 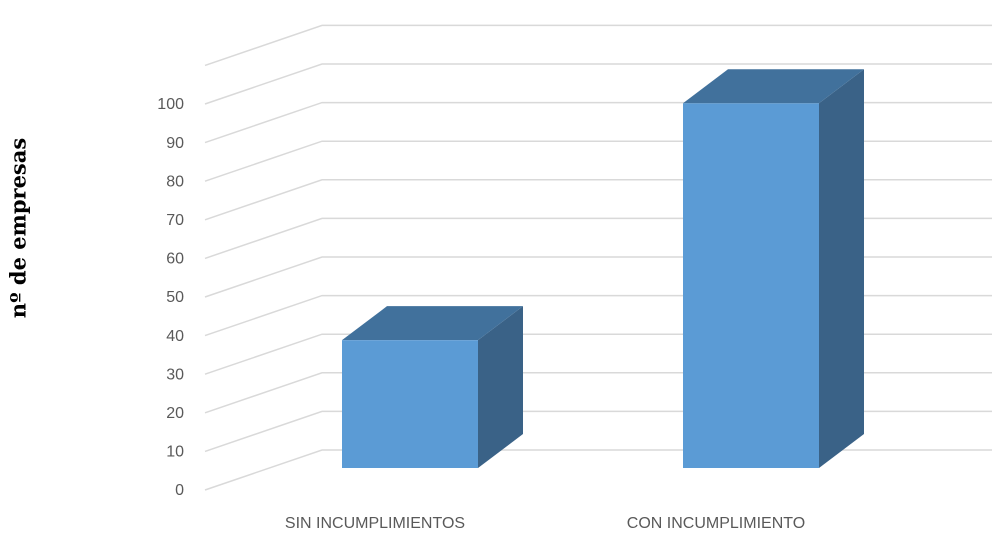 I want to click on y-tick-label: 10, so click(x=175, y=452).